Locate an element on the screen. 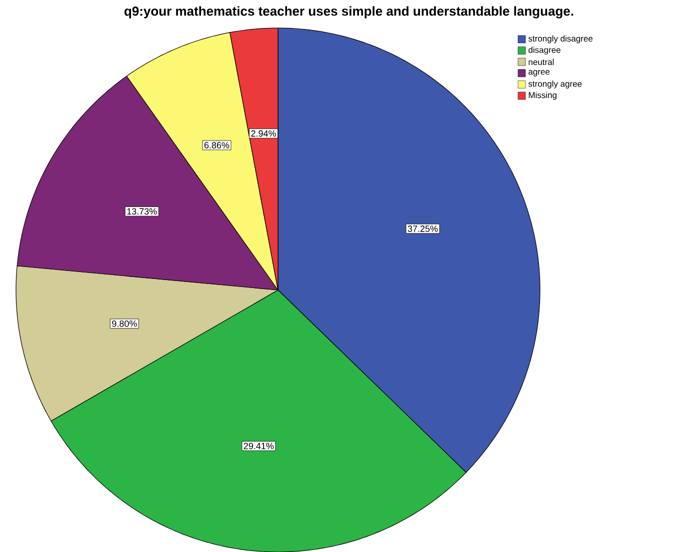  legend-label: neutral is located at coordinates (541, 61).